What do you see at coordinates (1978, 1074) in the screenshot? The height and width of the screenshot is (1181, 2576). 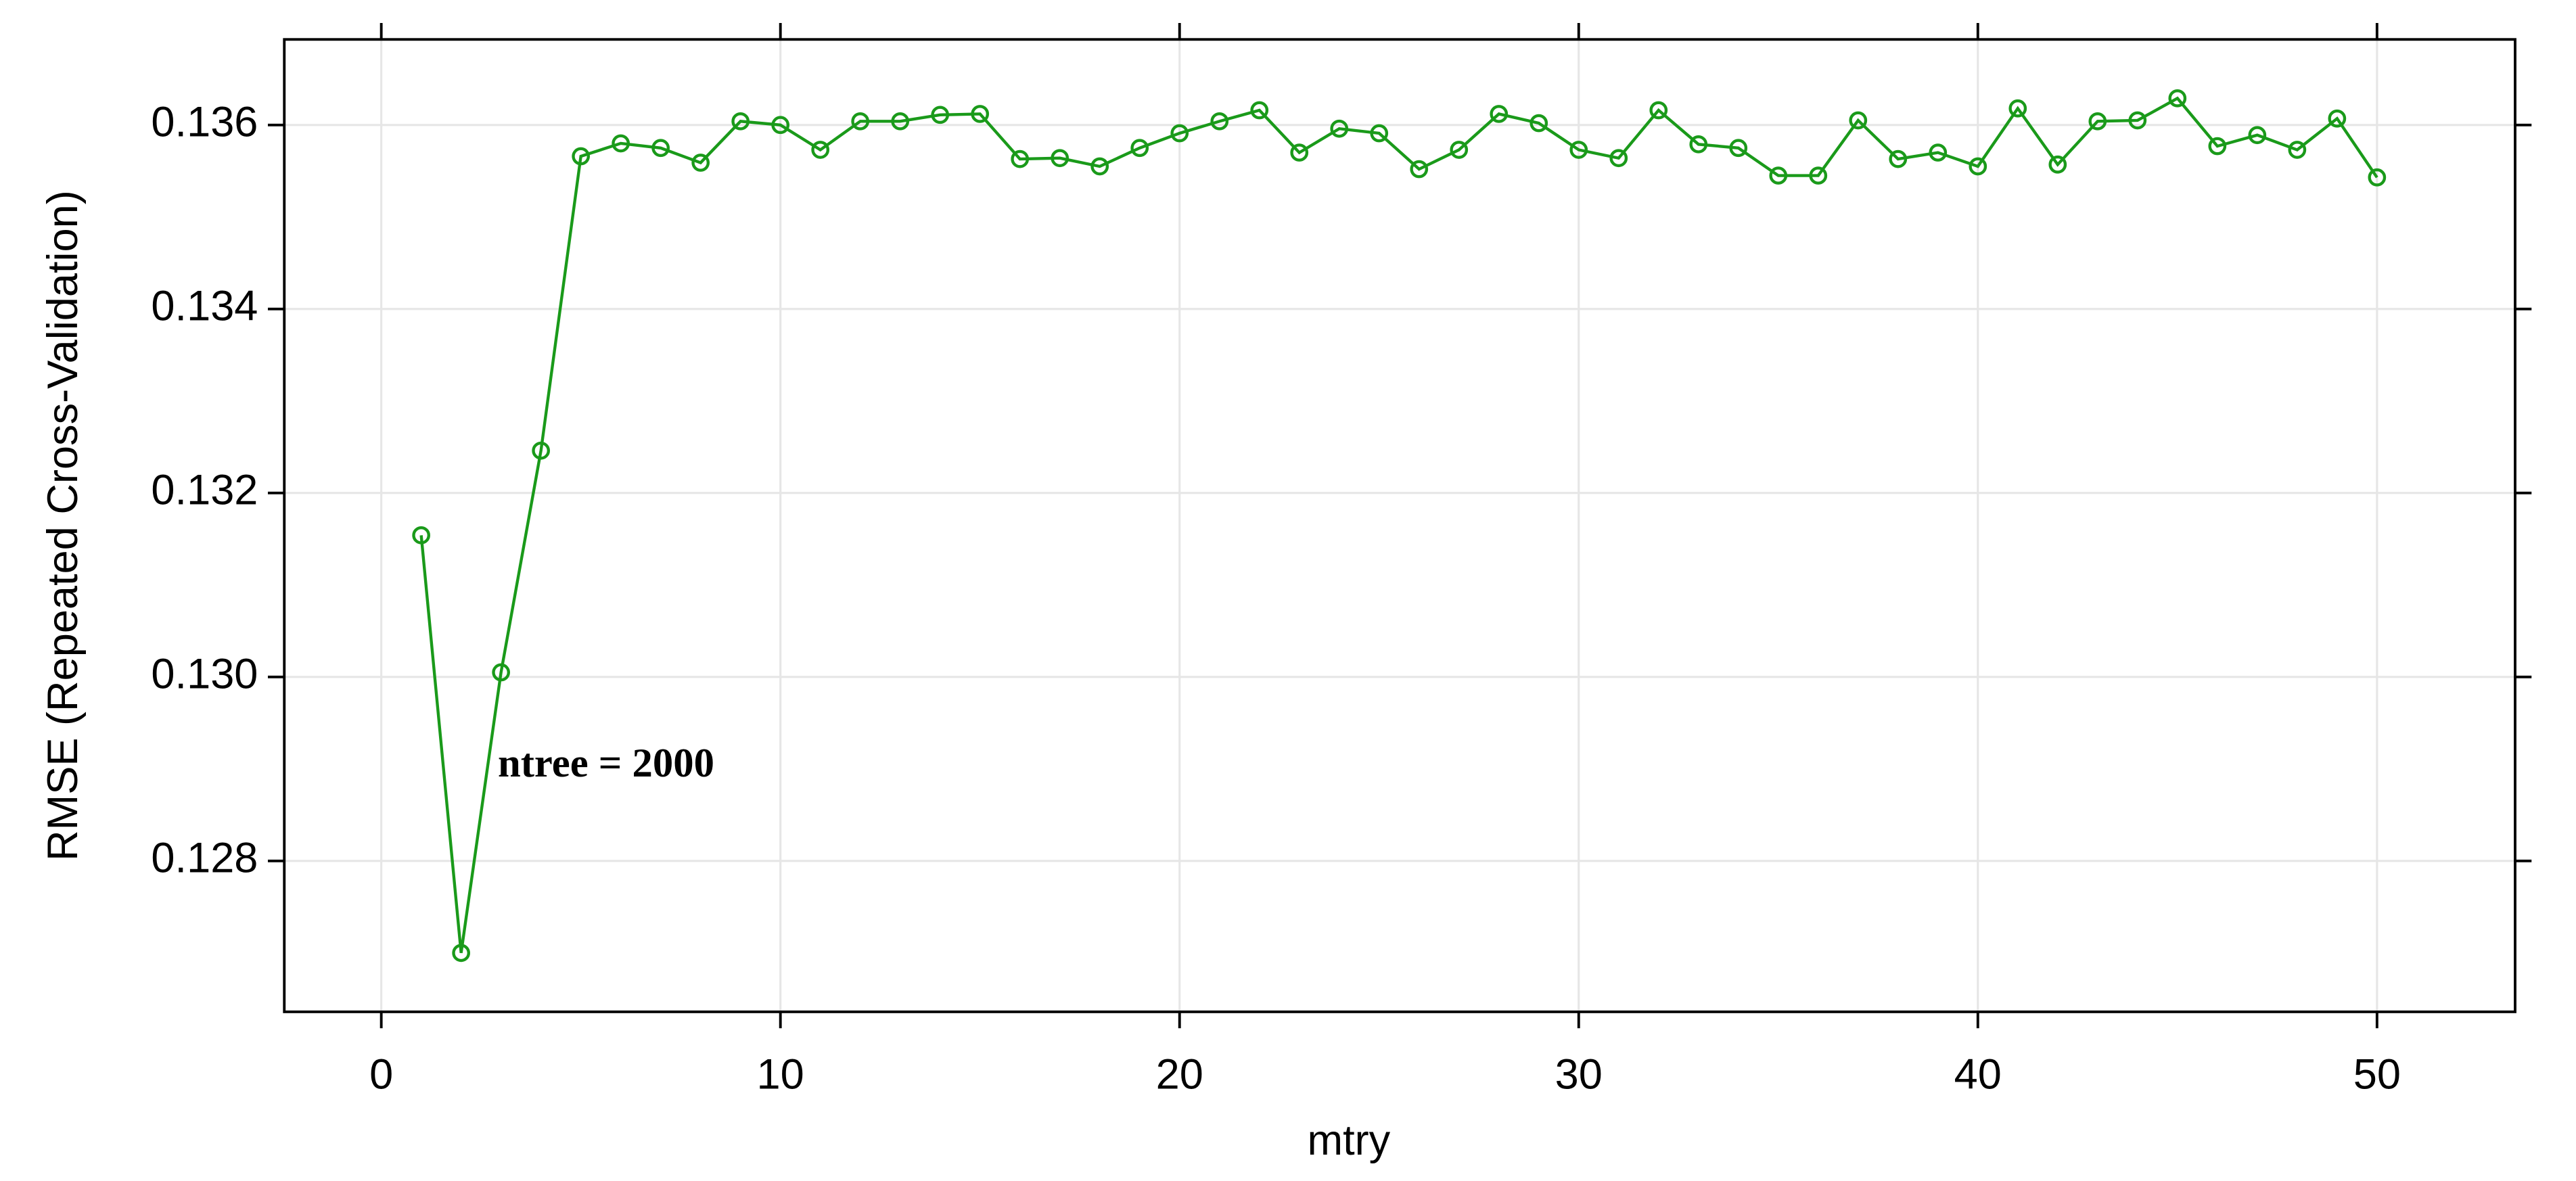 I see `x-tick-label: 40` at bounding box center [1978, 1074].